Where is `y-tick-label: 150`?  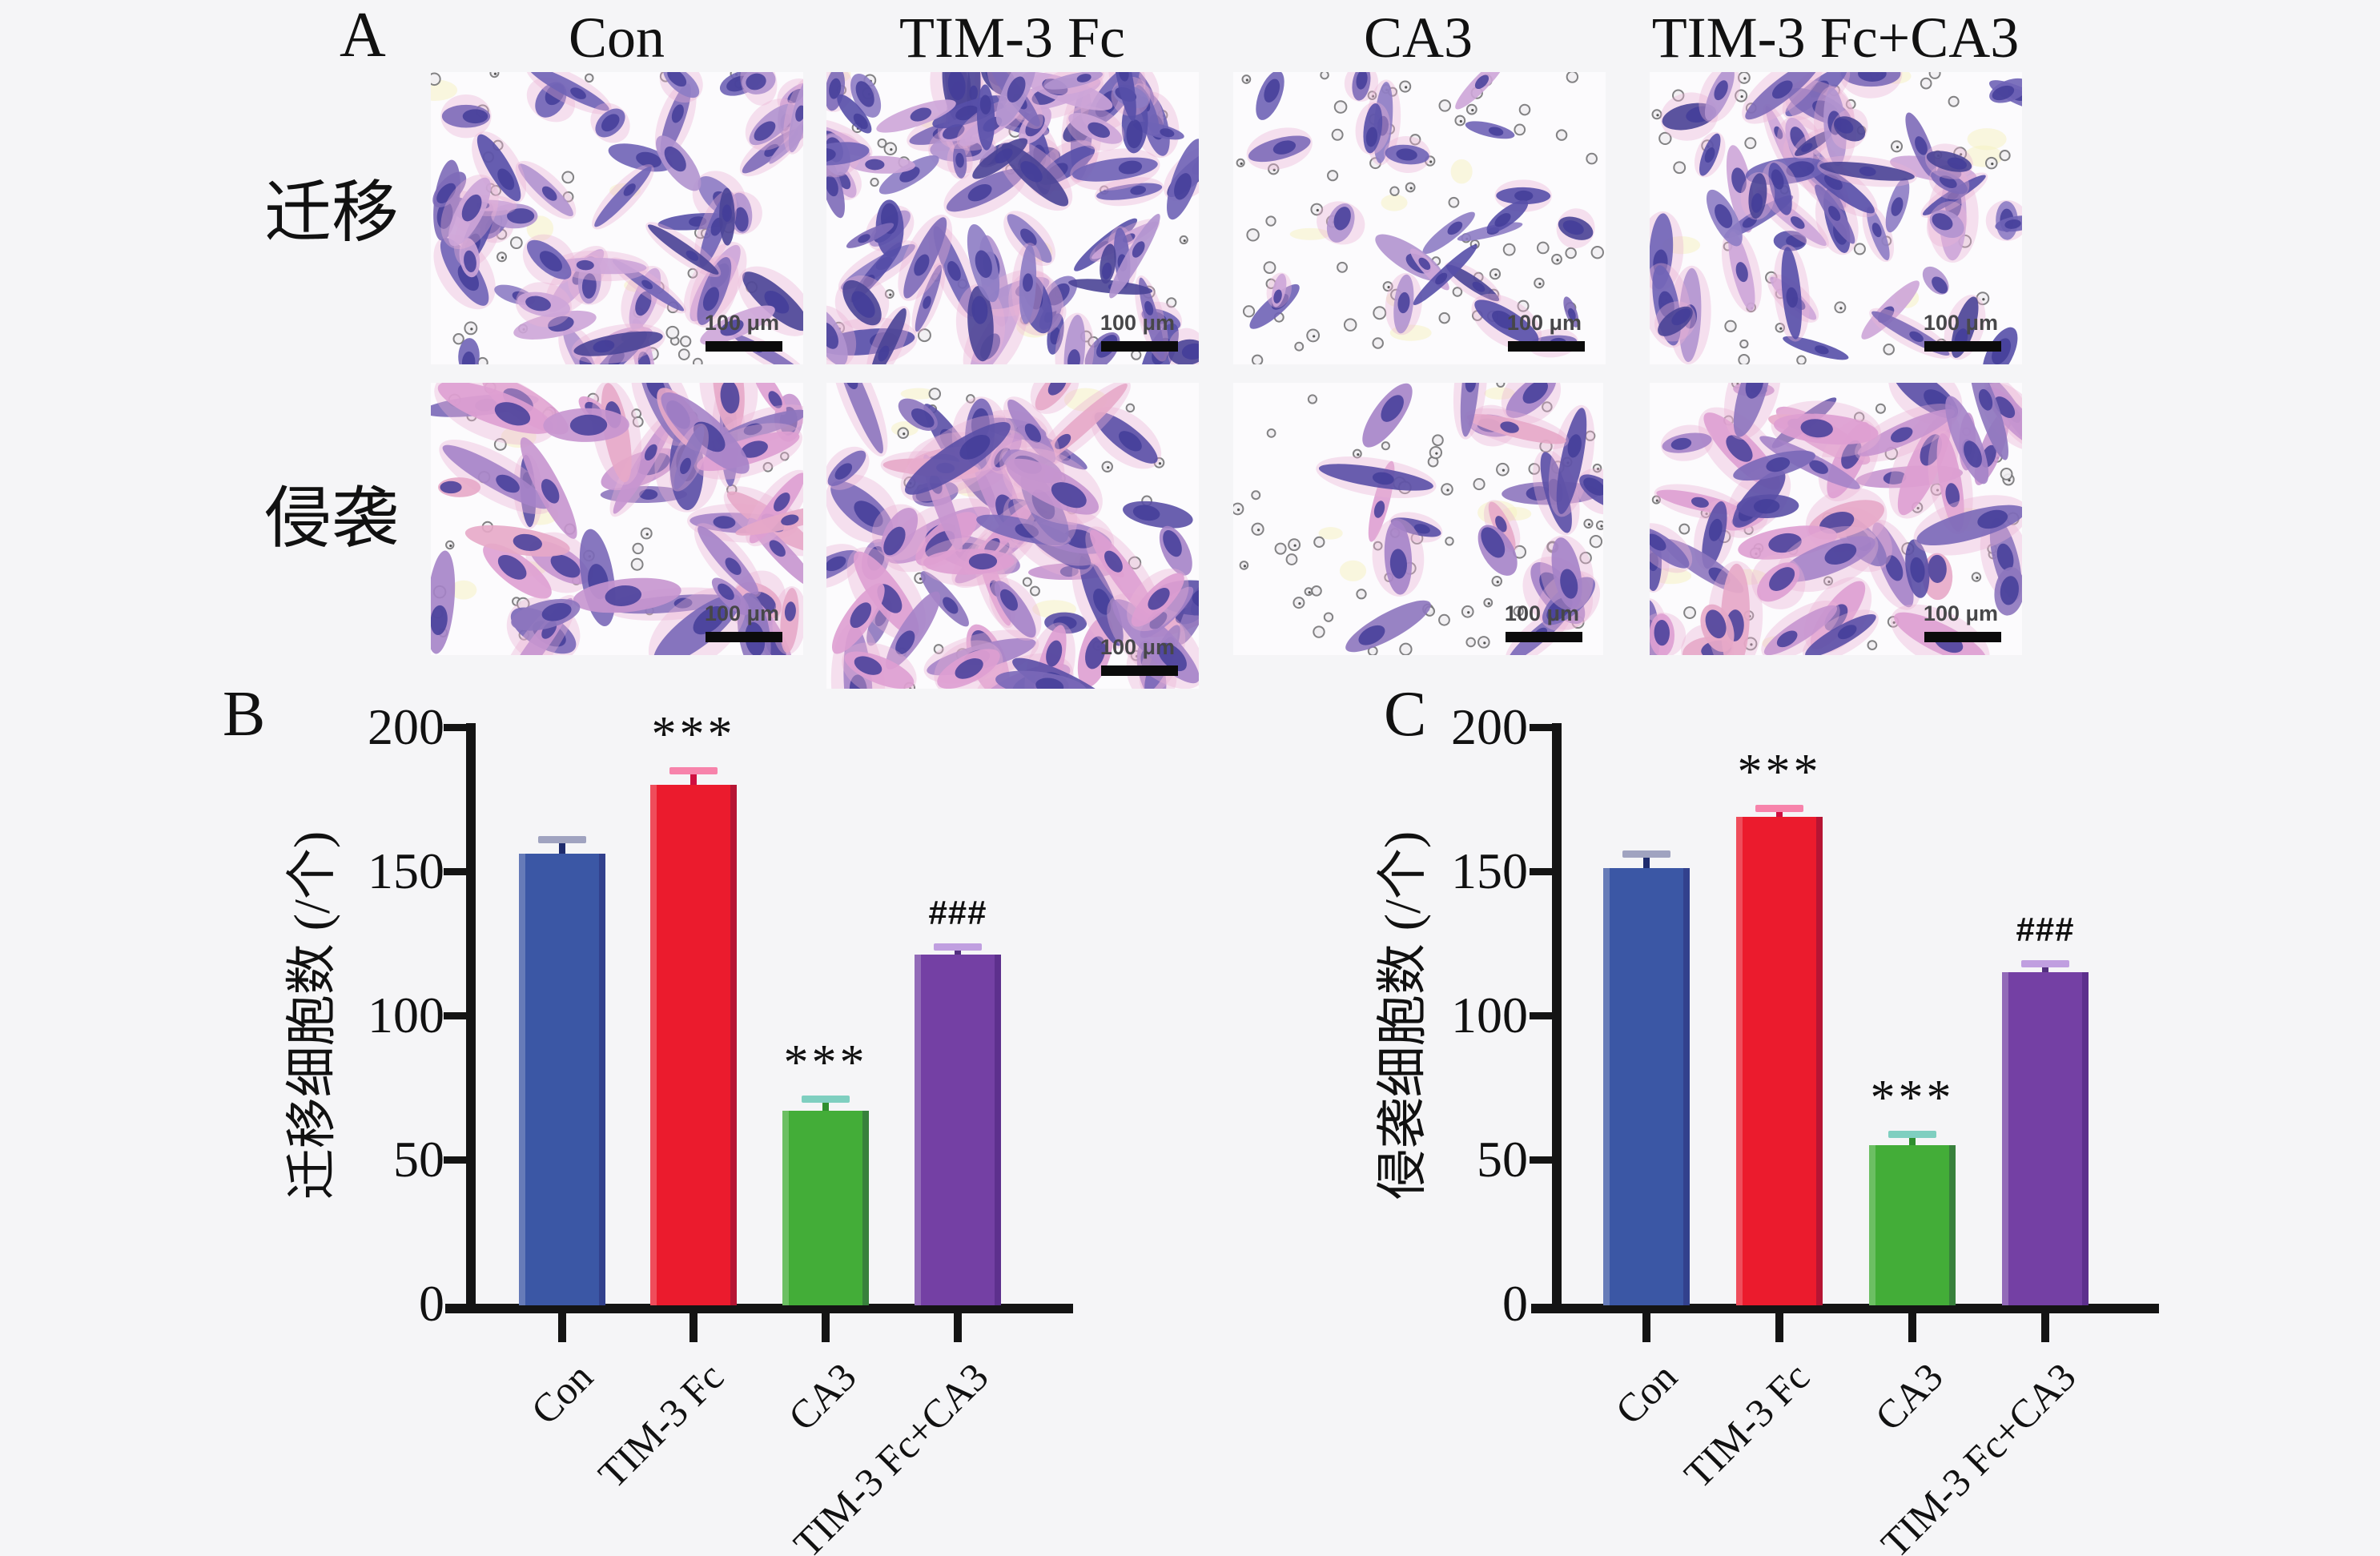
y-tick-label: 150 is located at coordinates (1489, 870).